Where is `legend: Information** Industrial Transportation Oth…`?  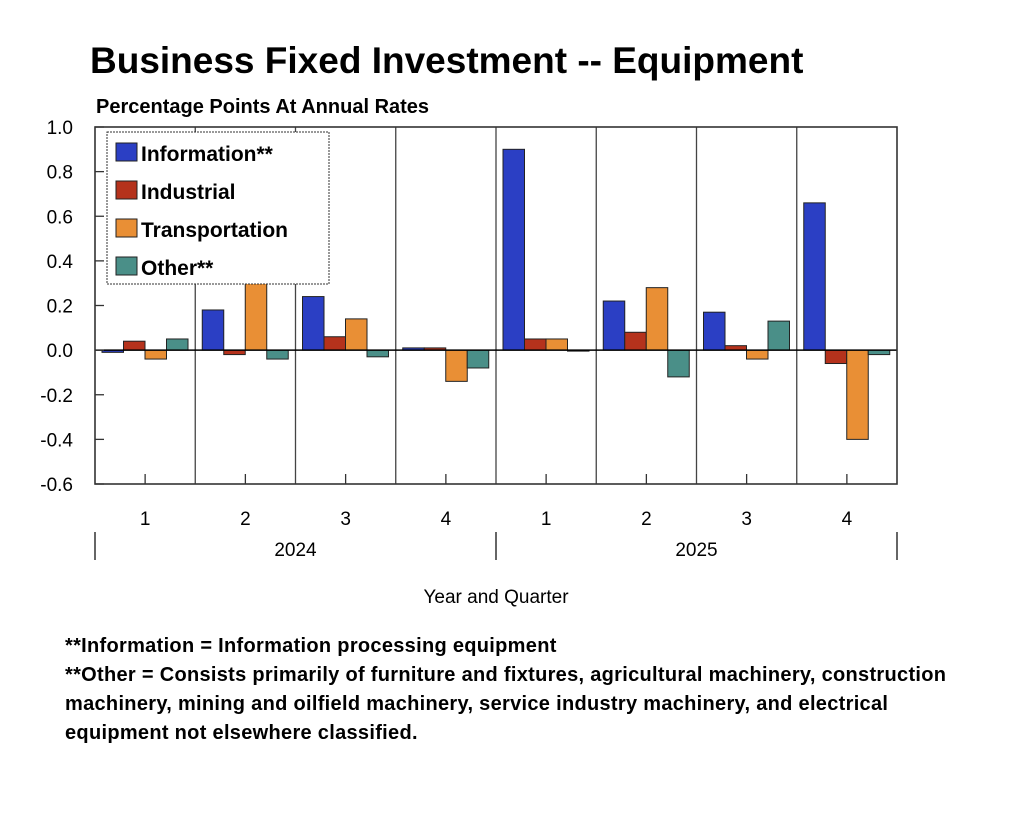
legend: Information** Industrial Transportation Oth… is located at coordinates (218, 208).